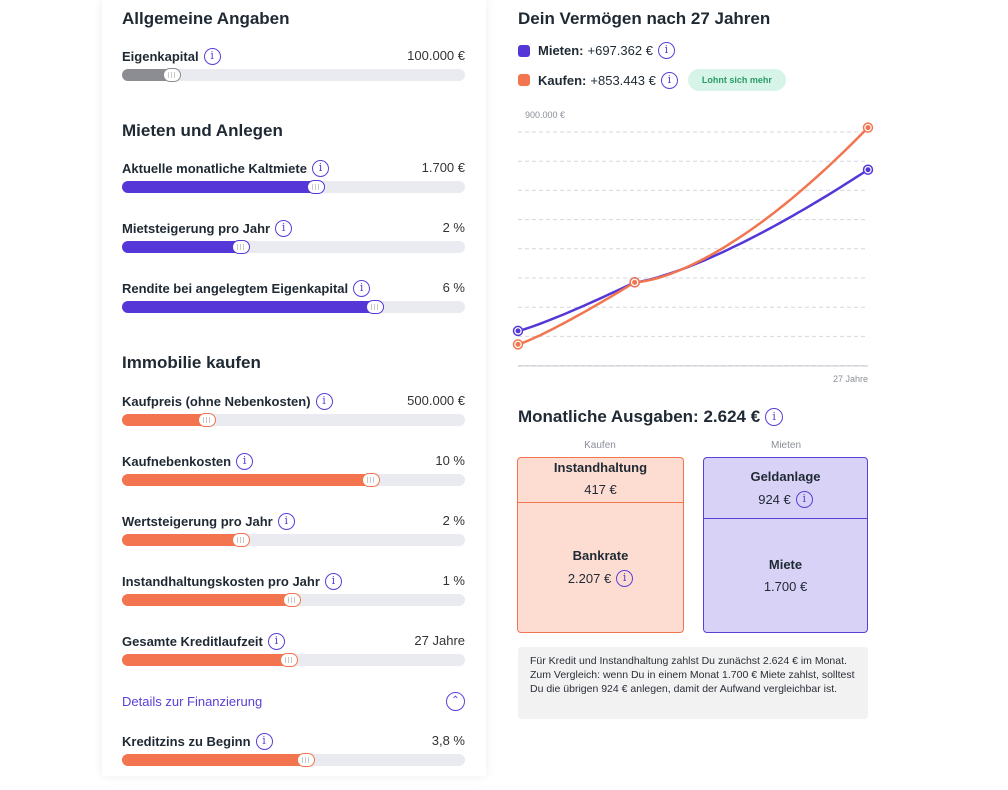  Describe the element at coordinates (600, 567) in the screenshot. I see `bank-rate-segment: Bankrate 2.207 € i` at that location.